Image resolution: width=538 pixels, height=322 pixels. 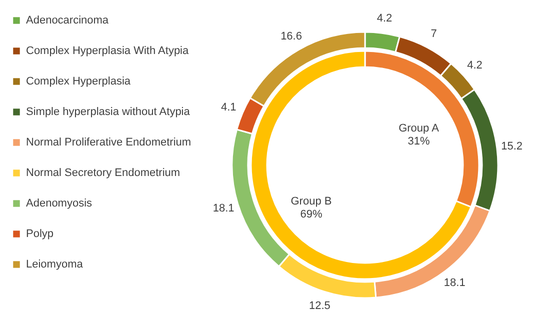 What do you see at coordinates (59, 204) in the screenshot?
I see `legend-label: Adenomyosis` at bounding box center [59, 204].